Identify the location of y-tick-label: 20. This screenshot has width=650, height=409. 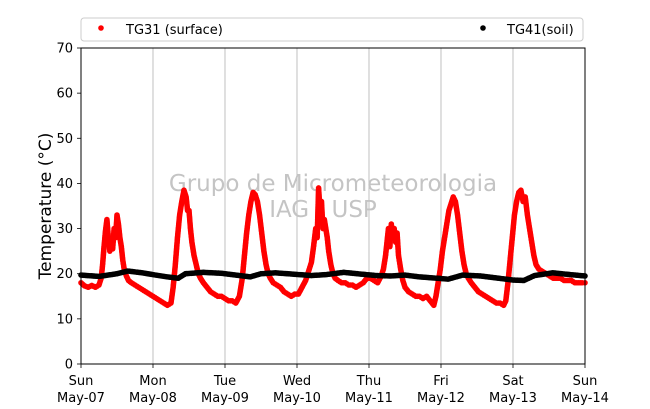
(64, 274).